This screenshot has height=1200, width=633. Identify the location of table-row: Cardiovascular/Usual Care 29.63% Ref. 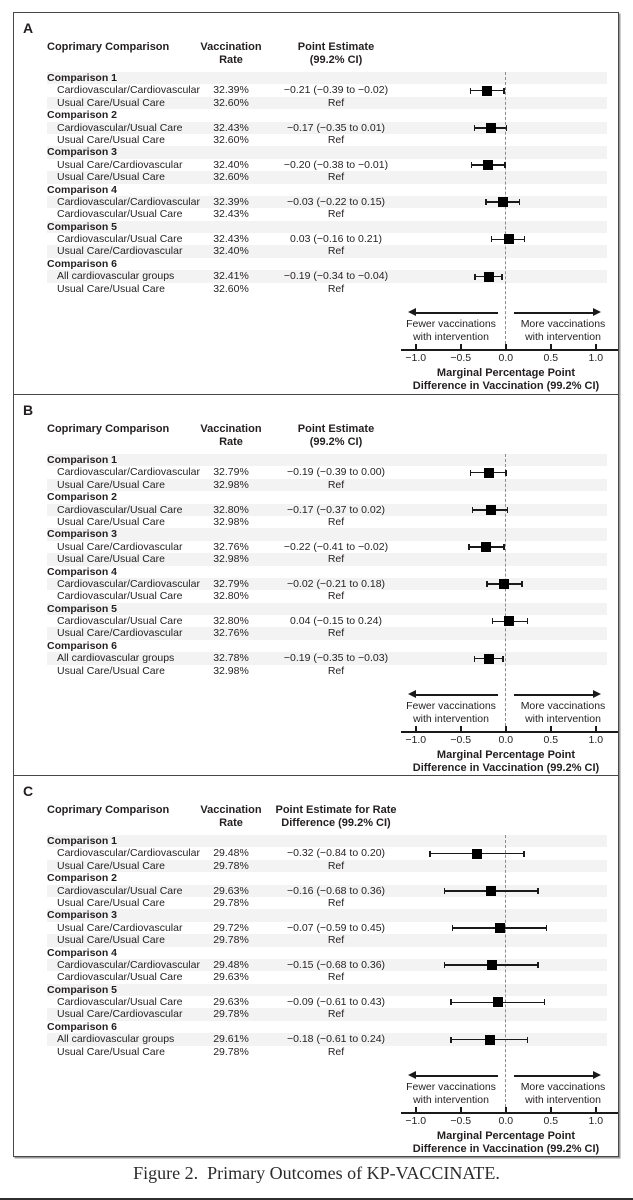
(327, 977).